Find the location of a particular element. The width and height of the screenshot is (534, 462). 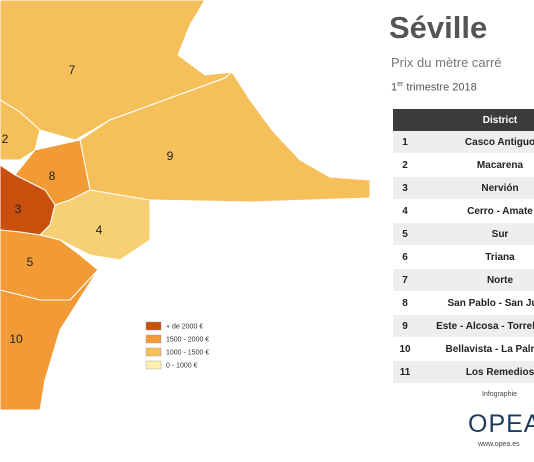

table-cell: San Pablo - San Justo is located at coordinates (475, 303).